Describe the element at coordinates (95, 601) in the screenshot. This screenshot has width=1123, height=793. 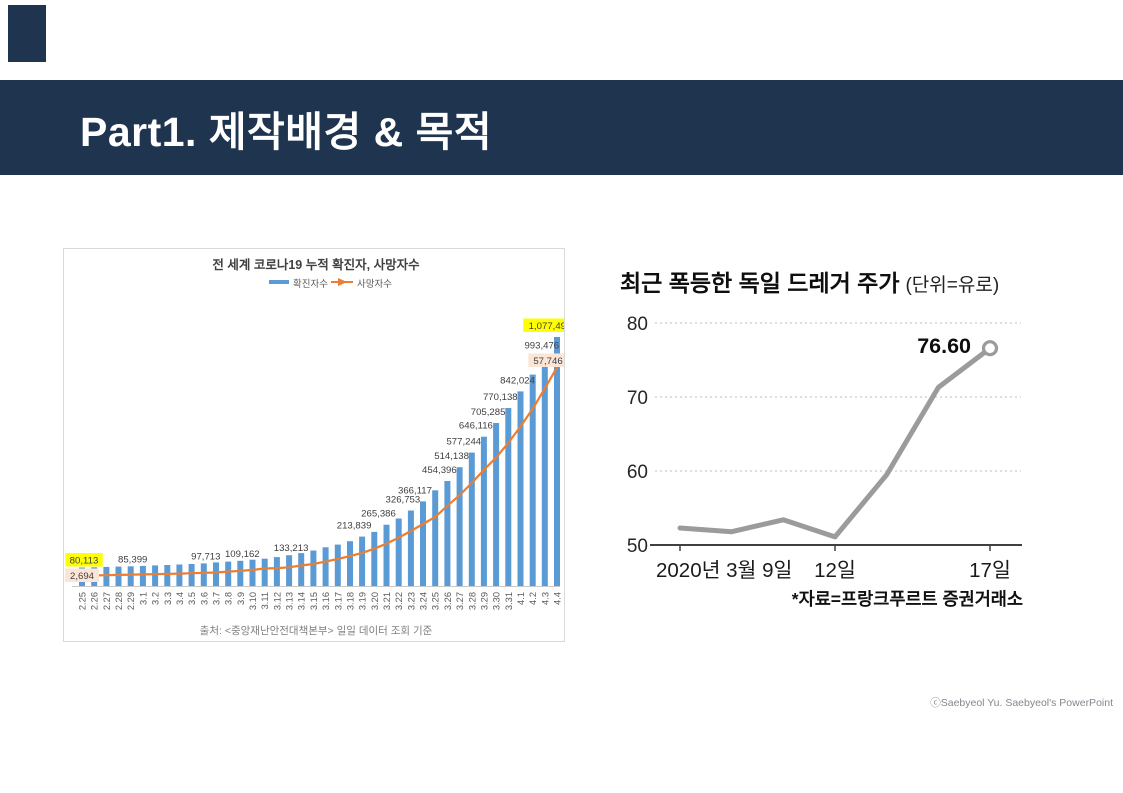
I see `svg-text: 2.26` at that location.